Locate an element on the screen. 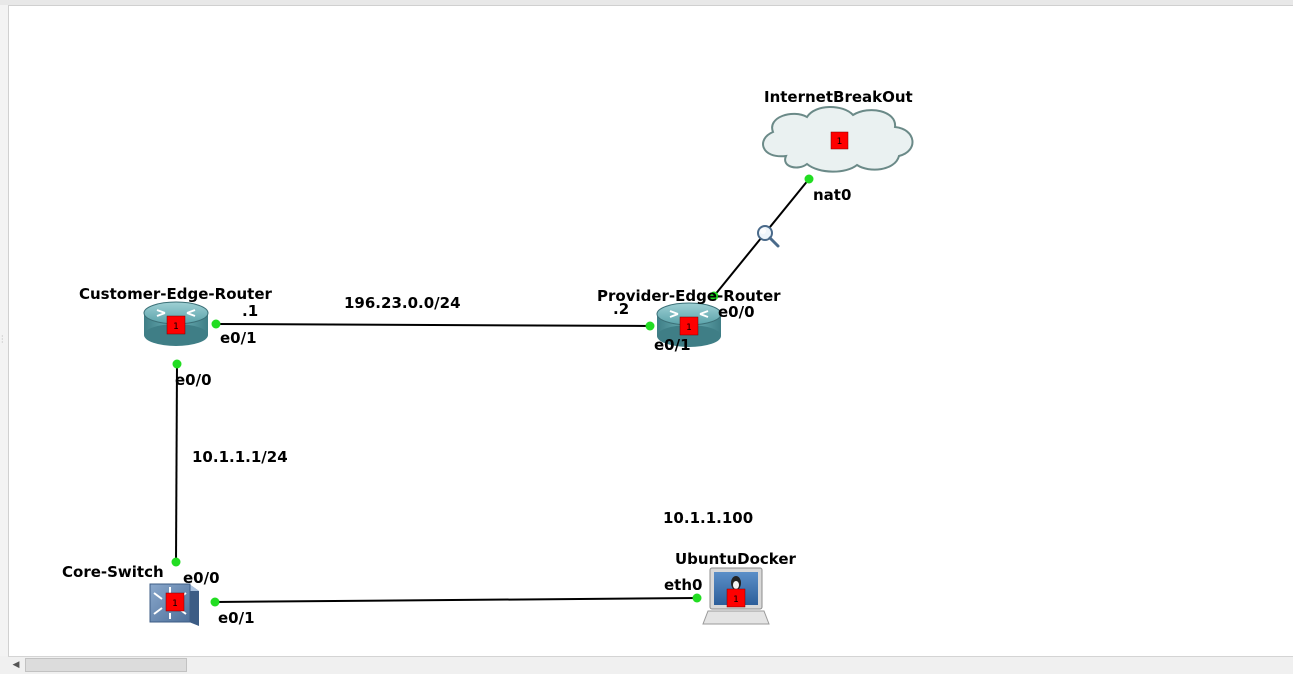 The height and width of the screenshot is (674, 1293). port-label-pe-e0-0: e0/0 is located at coordinates (736, 312).